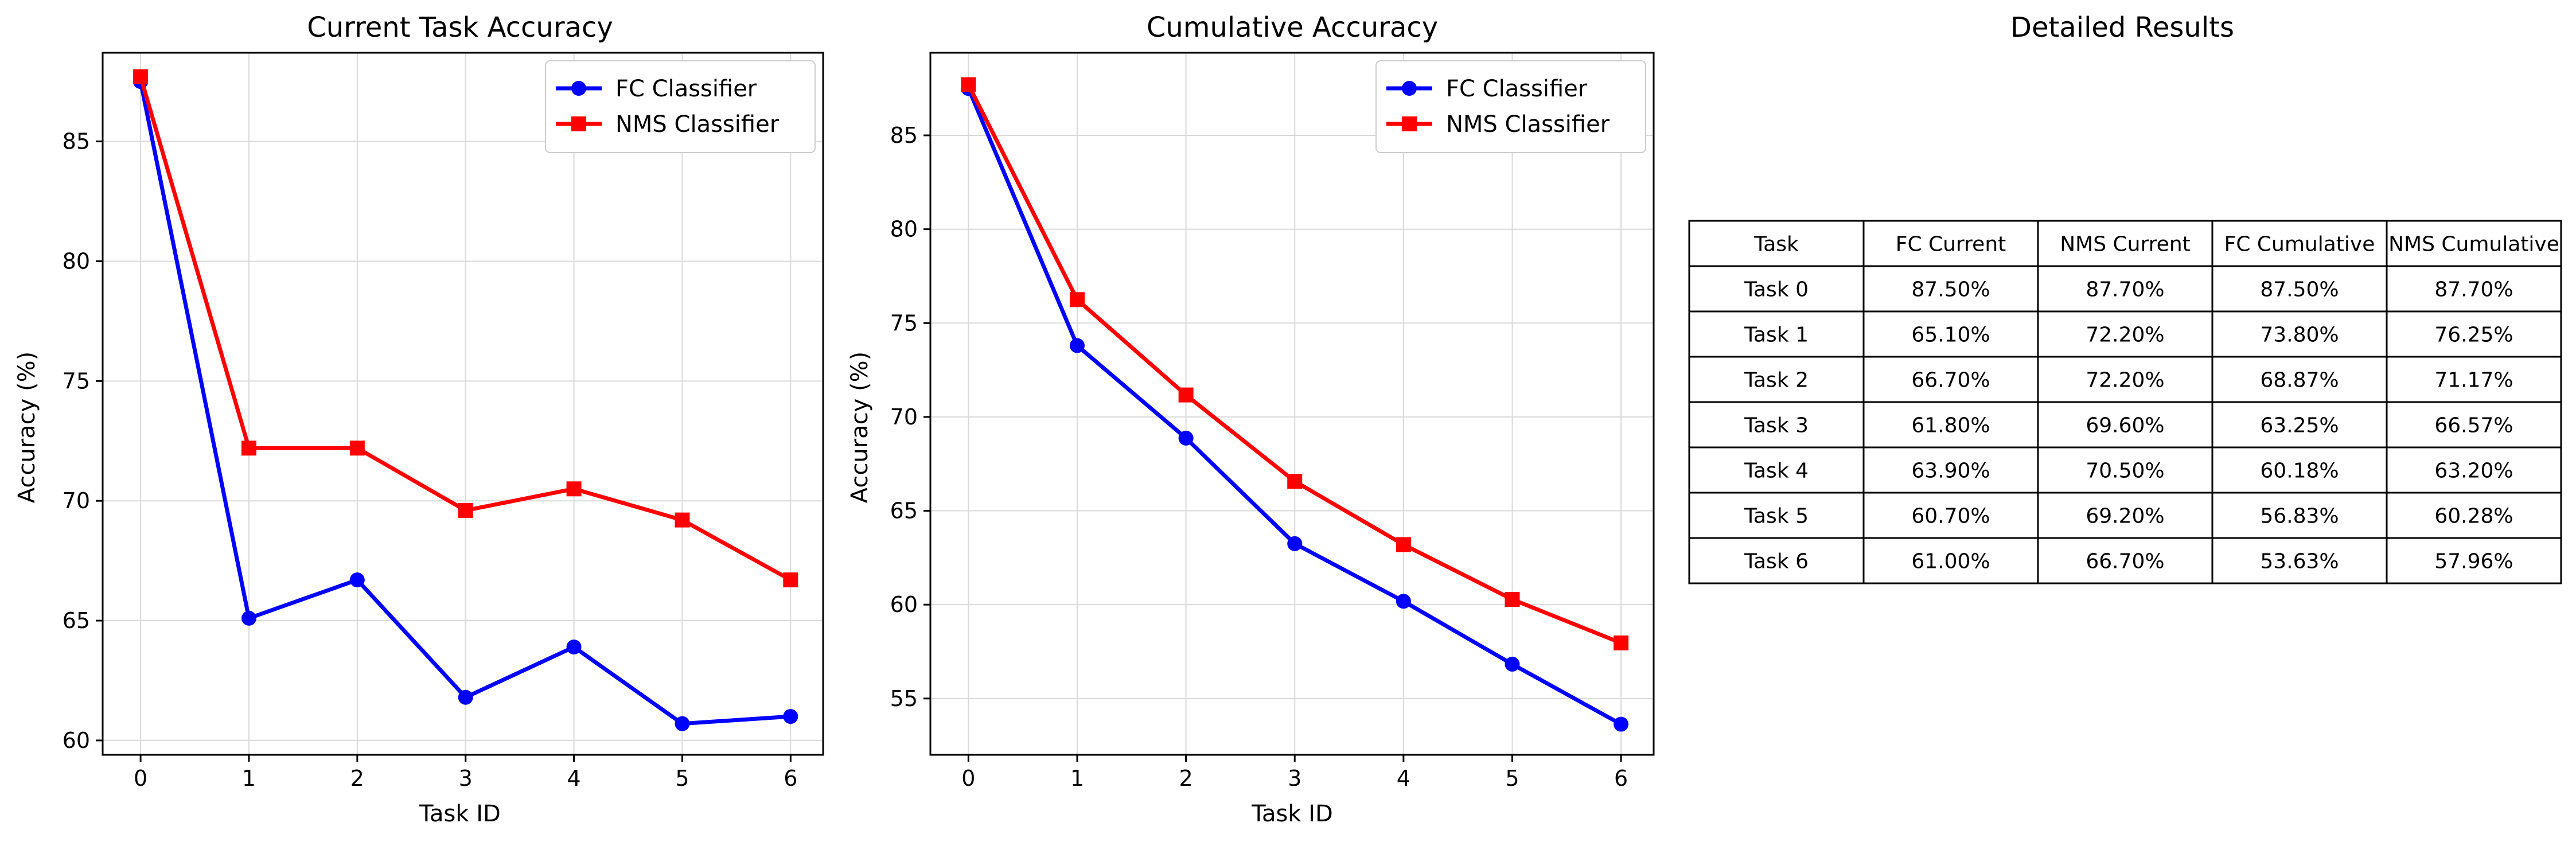 The image size is (2576, 842). Describe the element at coordinates (1292, 27) in the screenshot. I see `chart-title: Cumulative Accuracy` at that location.